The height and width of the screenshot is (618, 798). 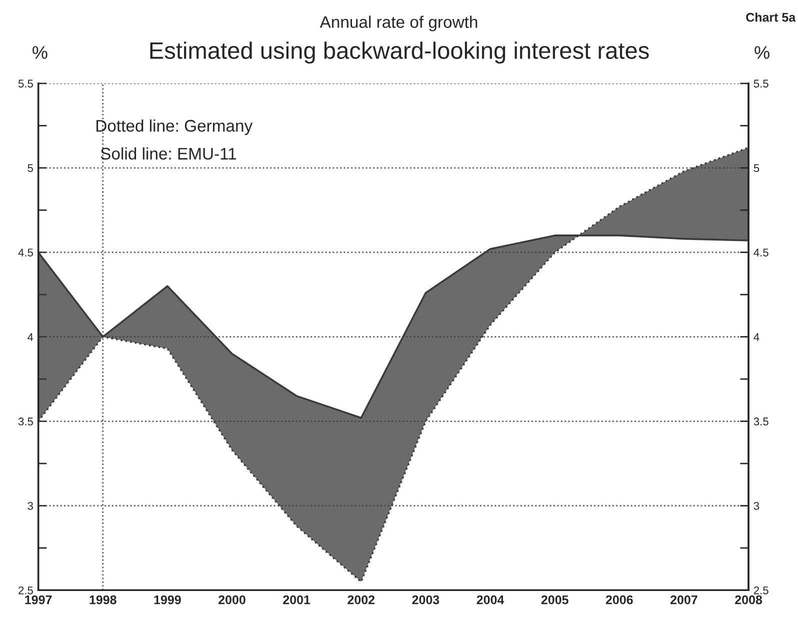 What do you see at coordinates (232, 599) in the screenshot?
I see `x-tick-label: 2000` at bounding box center [232, 599].